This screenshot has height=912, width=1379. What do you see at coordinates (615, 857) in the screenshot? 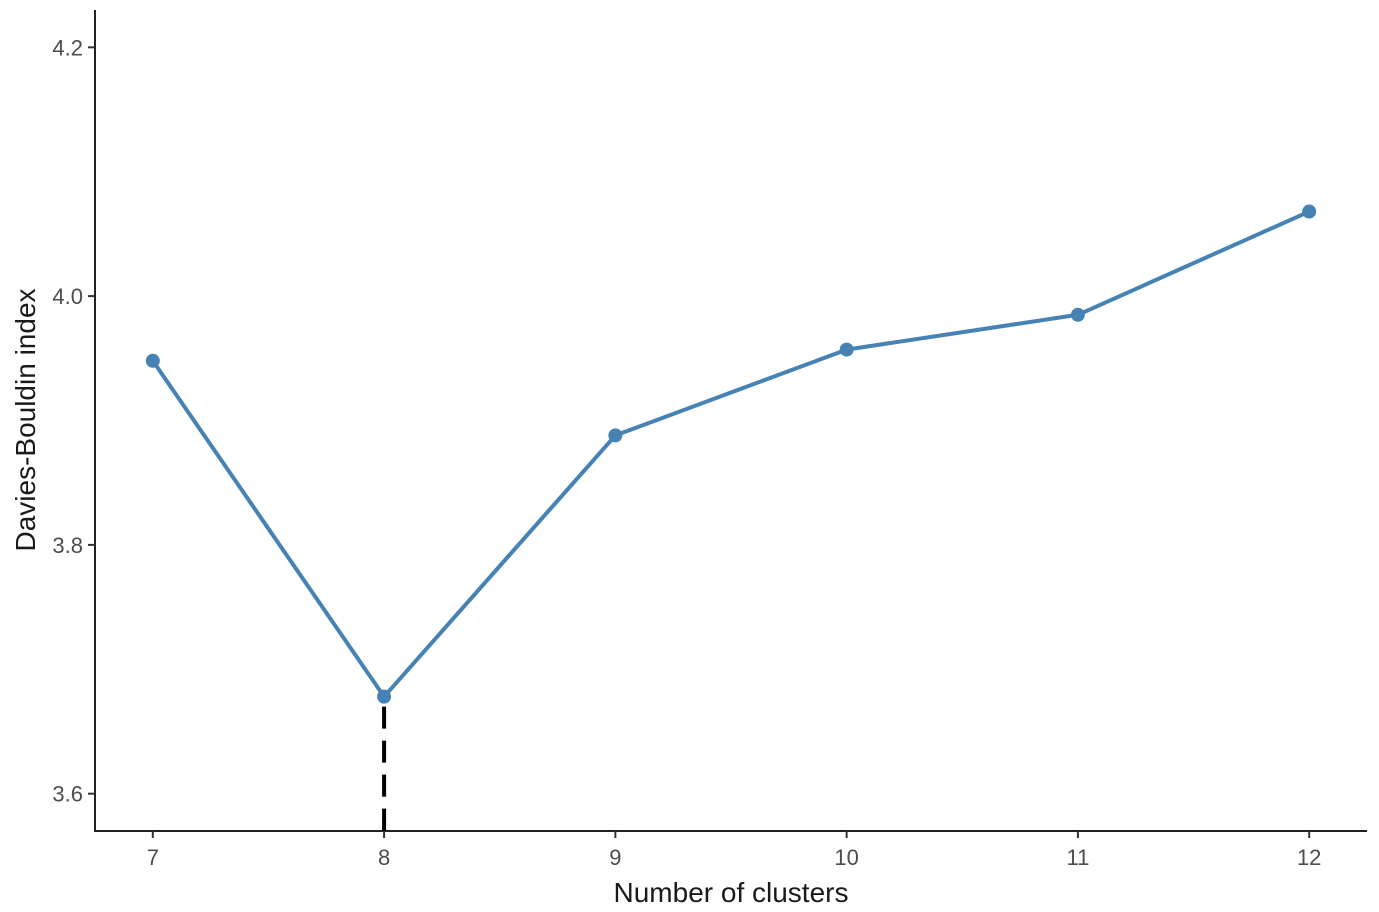
I see `x-tick-label: 9` at bounding box center [615, 857].